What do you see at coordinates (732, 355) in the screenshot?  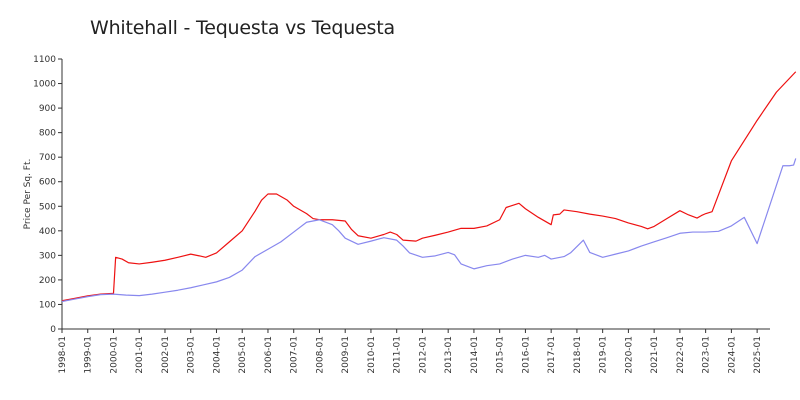 I see `x-tick-label: 2024-01` at bounding box center [732, 355].